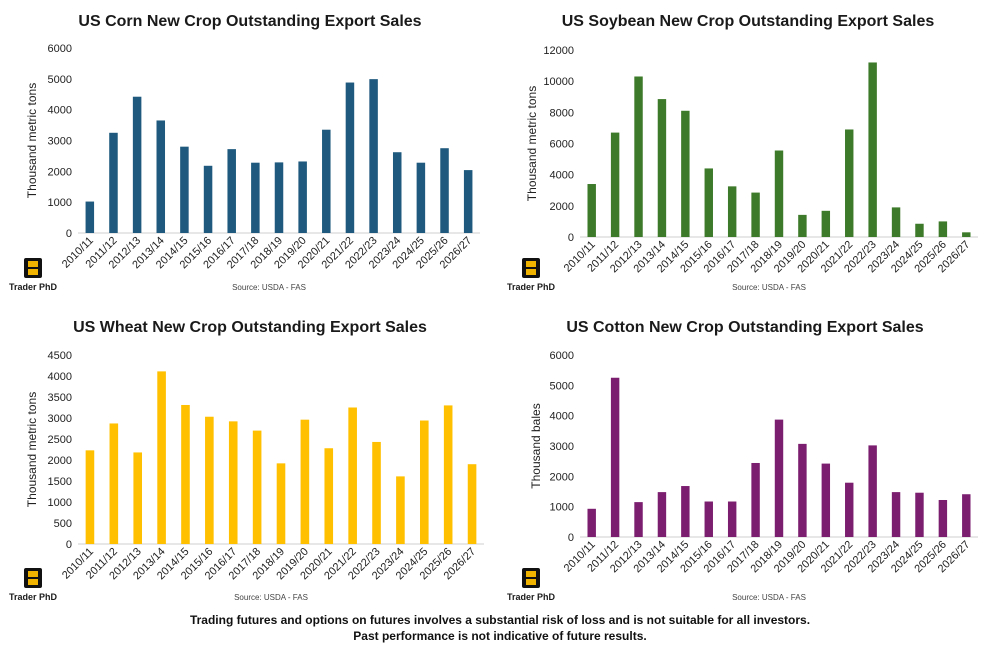  What do you see at coordinates (69, 234) in the screenshot?
I see `corn-y-tick-label: 0` at bounding box center [69, 234].